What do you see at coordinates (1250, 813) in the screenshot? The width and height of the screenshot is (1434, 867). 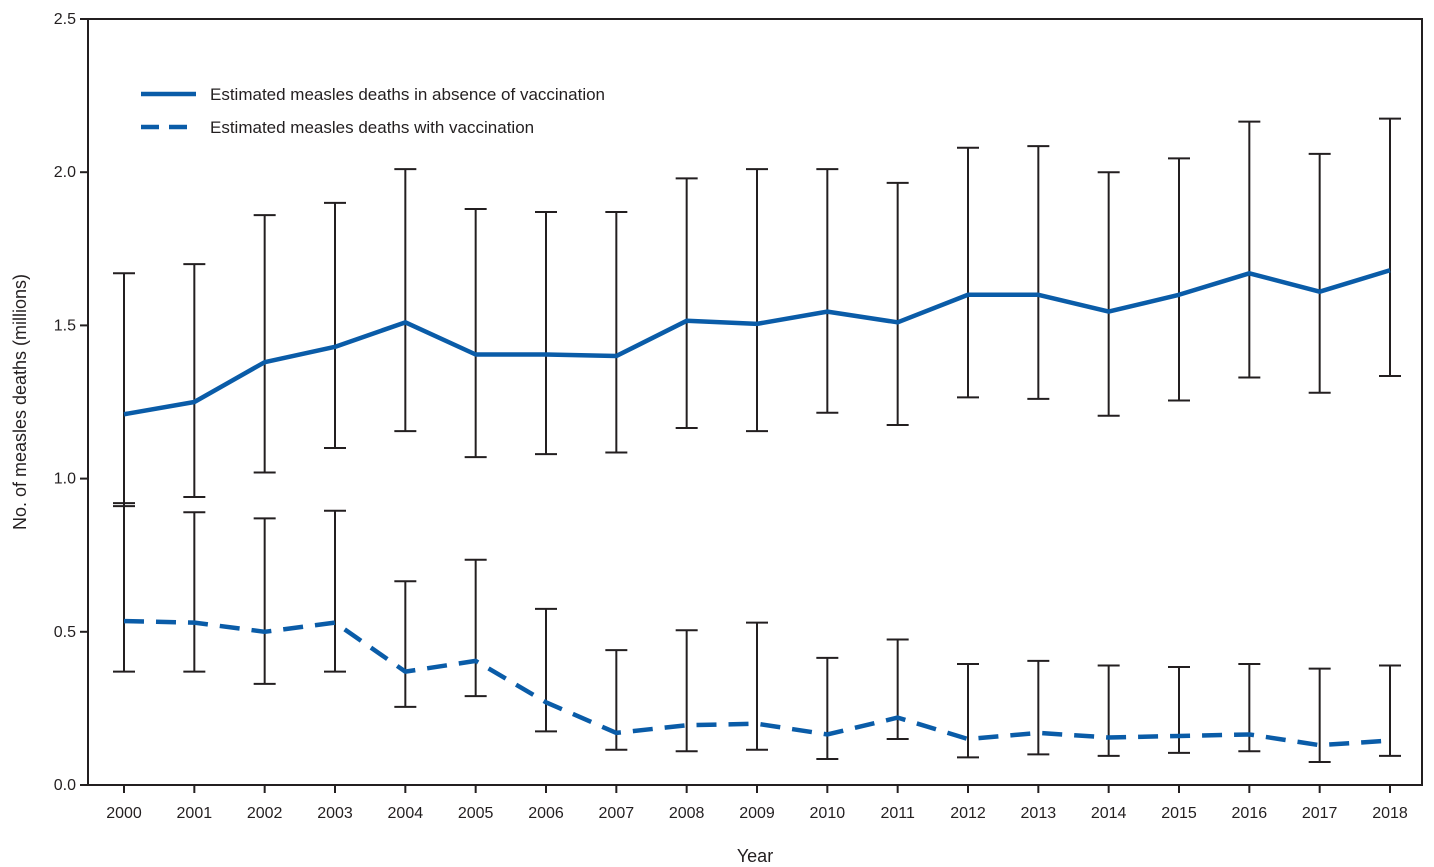 I see `x-tick-label: 2016` at bounding box center [1250, 813].